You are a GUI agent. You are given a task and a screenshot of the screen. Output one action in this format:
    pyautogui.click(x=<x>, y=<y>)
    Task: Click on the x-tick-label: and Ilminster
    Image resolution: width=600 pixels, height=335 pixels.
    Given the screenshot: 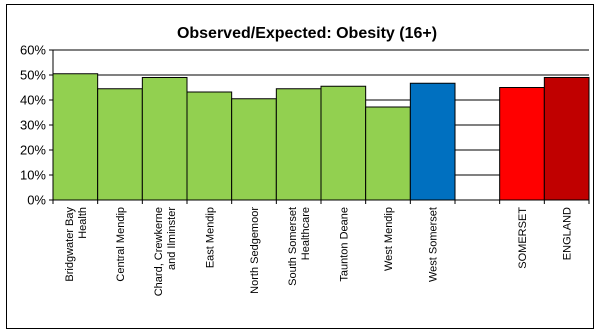 What is the action you would take?
    pyautogui.click(x=172, y=238)
    